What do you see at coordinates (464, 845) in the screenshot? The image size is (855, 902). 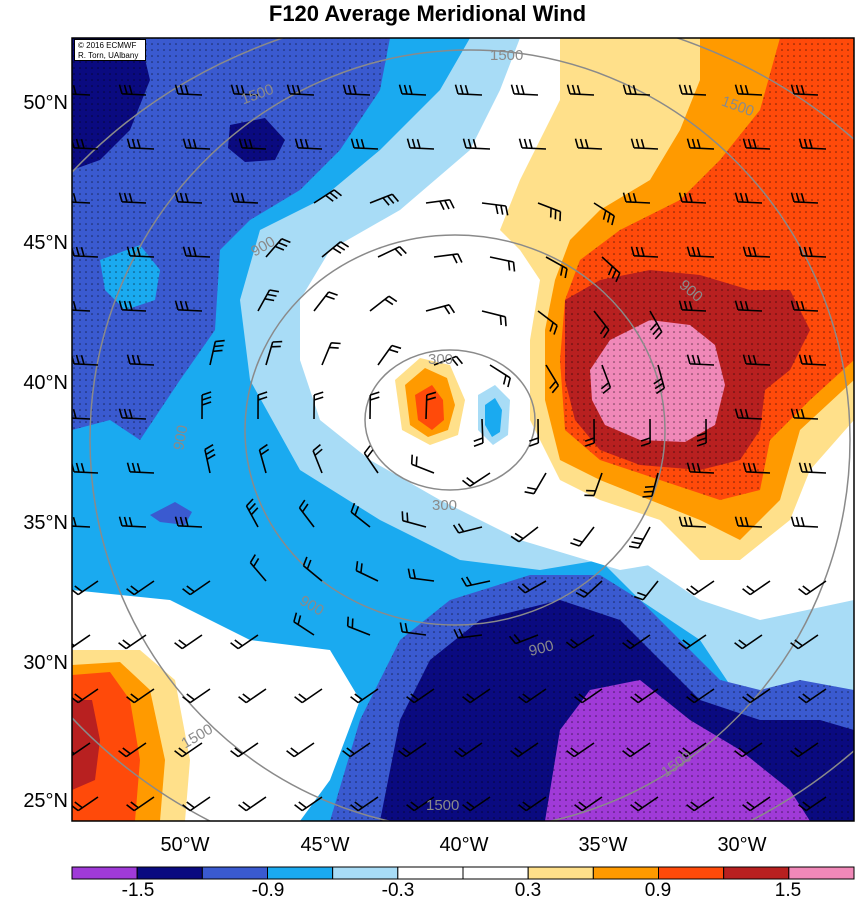 I see `longitude-label: 40°W` at bounding box center [464, 845].